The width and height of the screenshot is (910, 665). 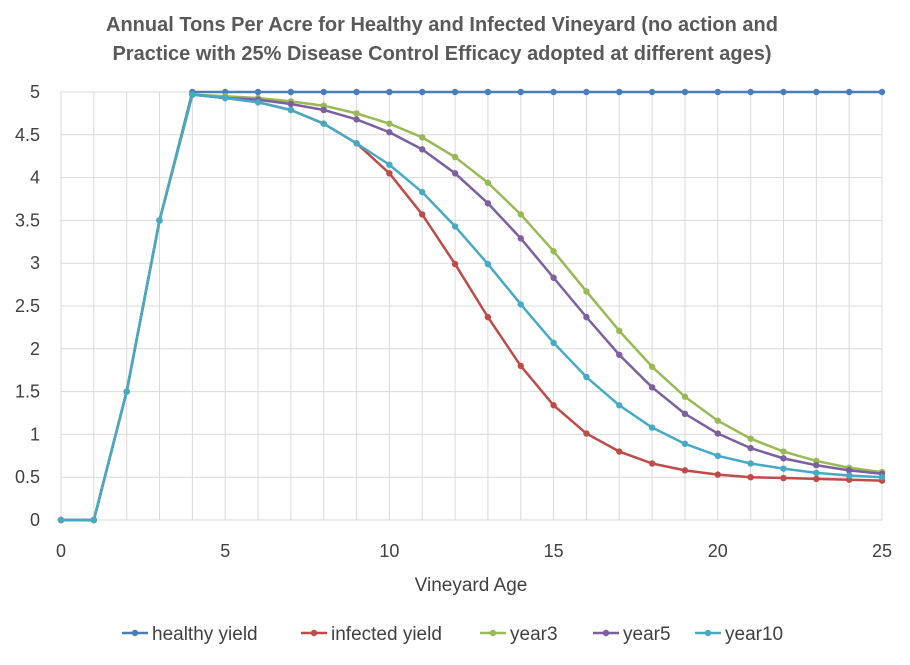 What do you see at coordinates (882, 551) in the screenshot?
I see `x-tick-label: 25` at bounding box center [882, 551].